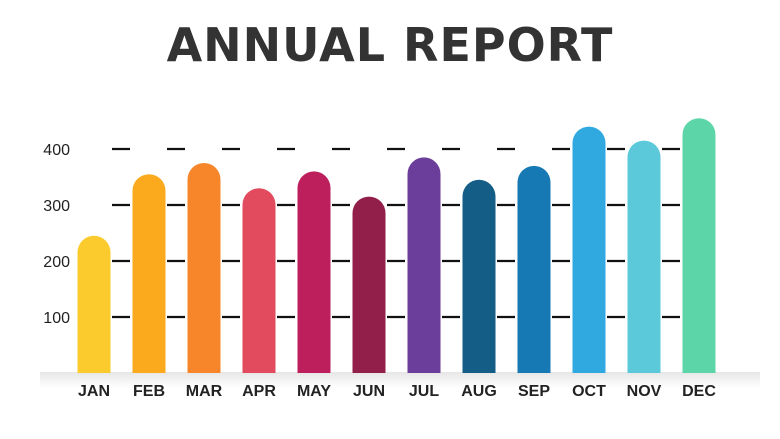  I want to click on bar-oct, so click(589, 249).